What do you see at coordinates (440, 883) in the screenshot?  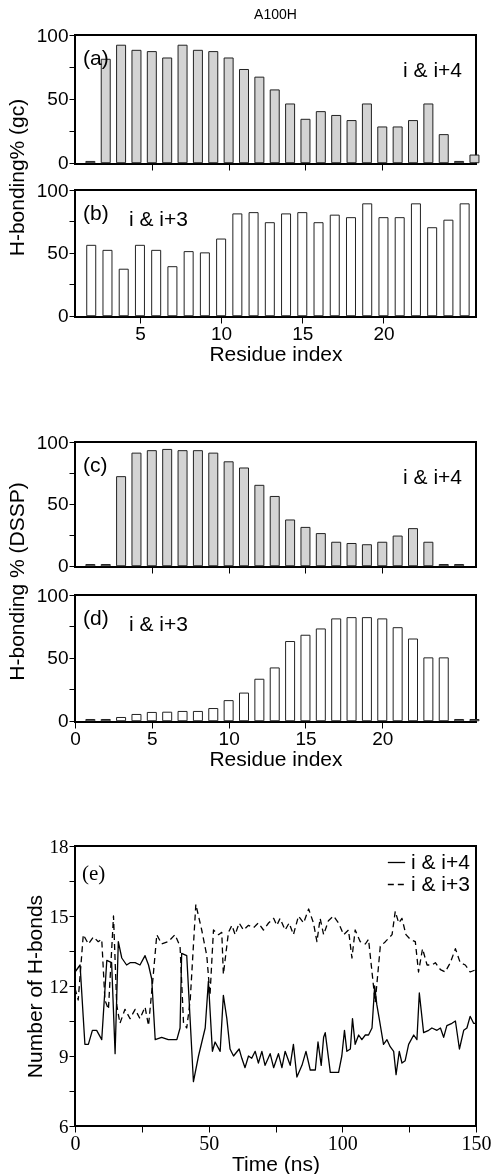 I see `legend-label: i & i+3` at bounding box center [440, 883].